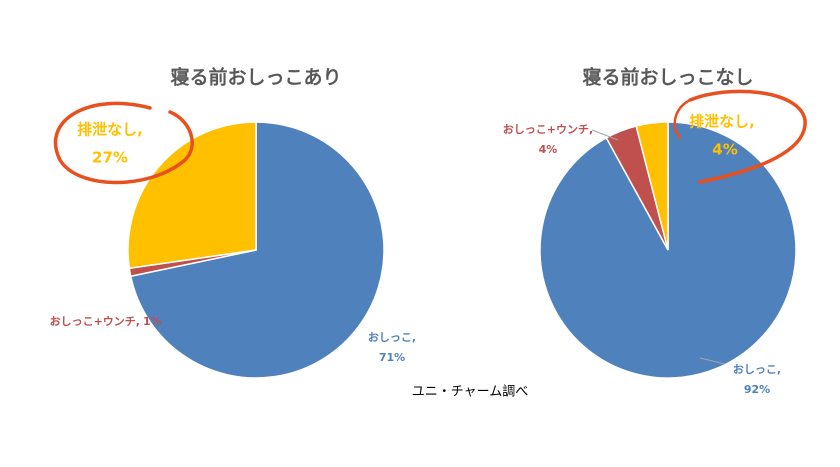 The height and width of the screenshot is (467, 840). I want to click on chart-title: 寝る前おしっこあり, so click(255, 77).